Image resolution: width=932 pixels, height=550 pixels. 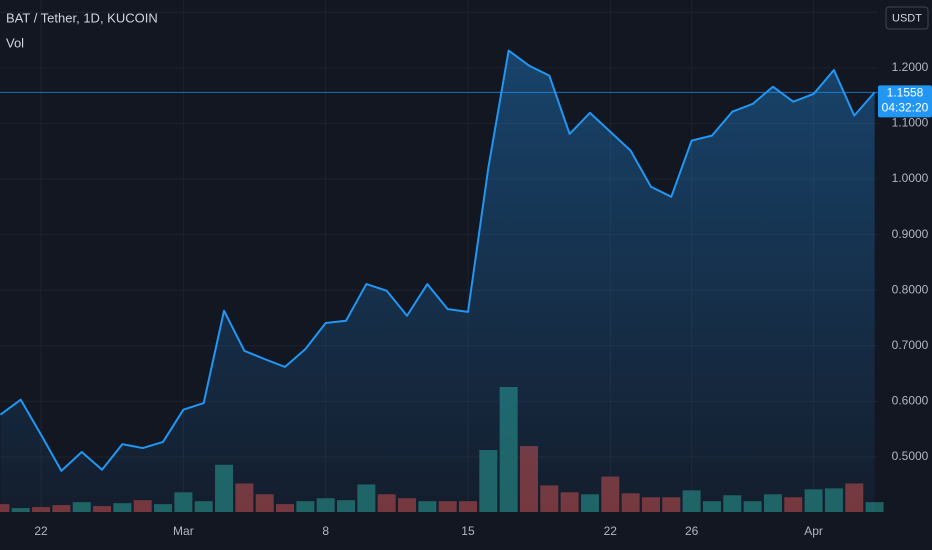 I want to click on last-price-label: 1.1558, so click(x=905, y=93).